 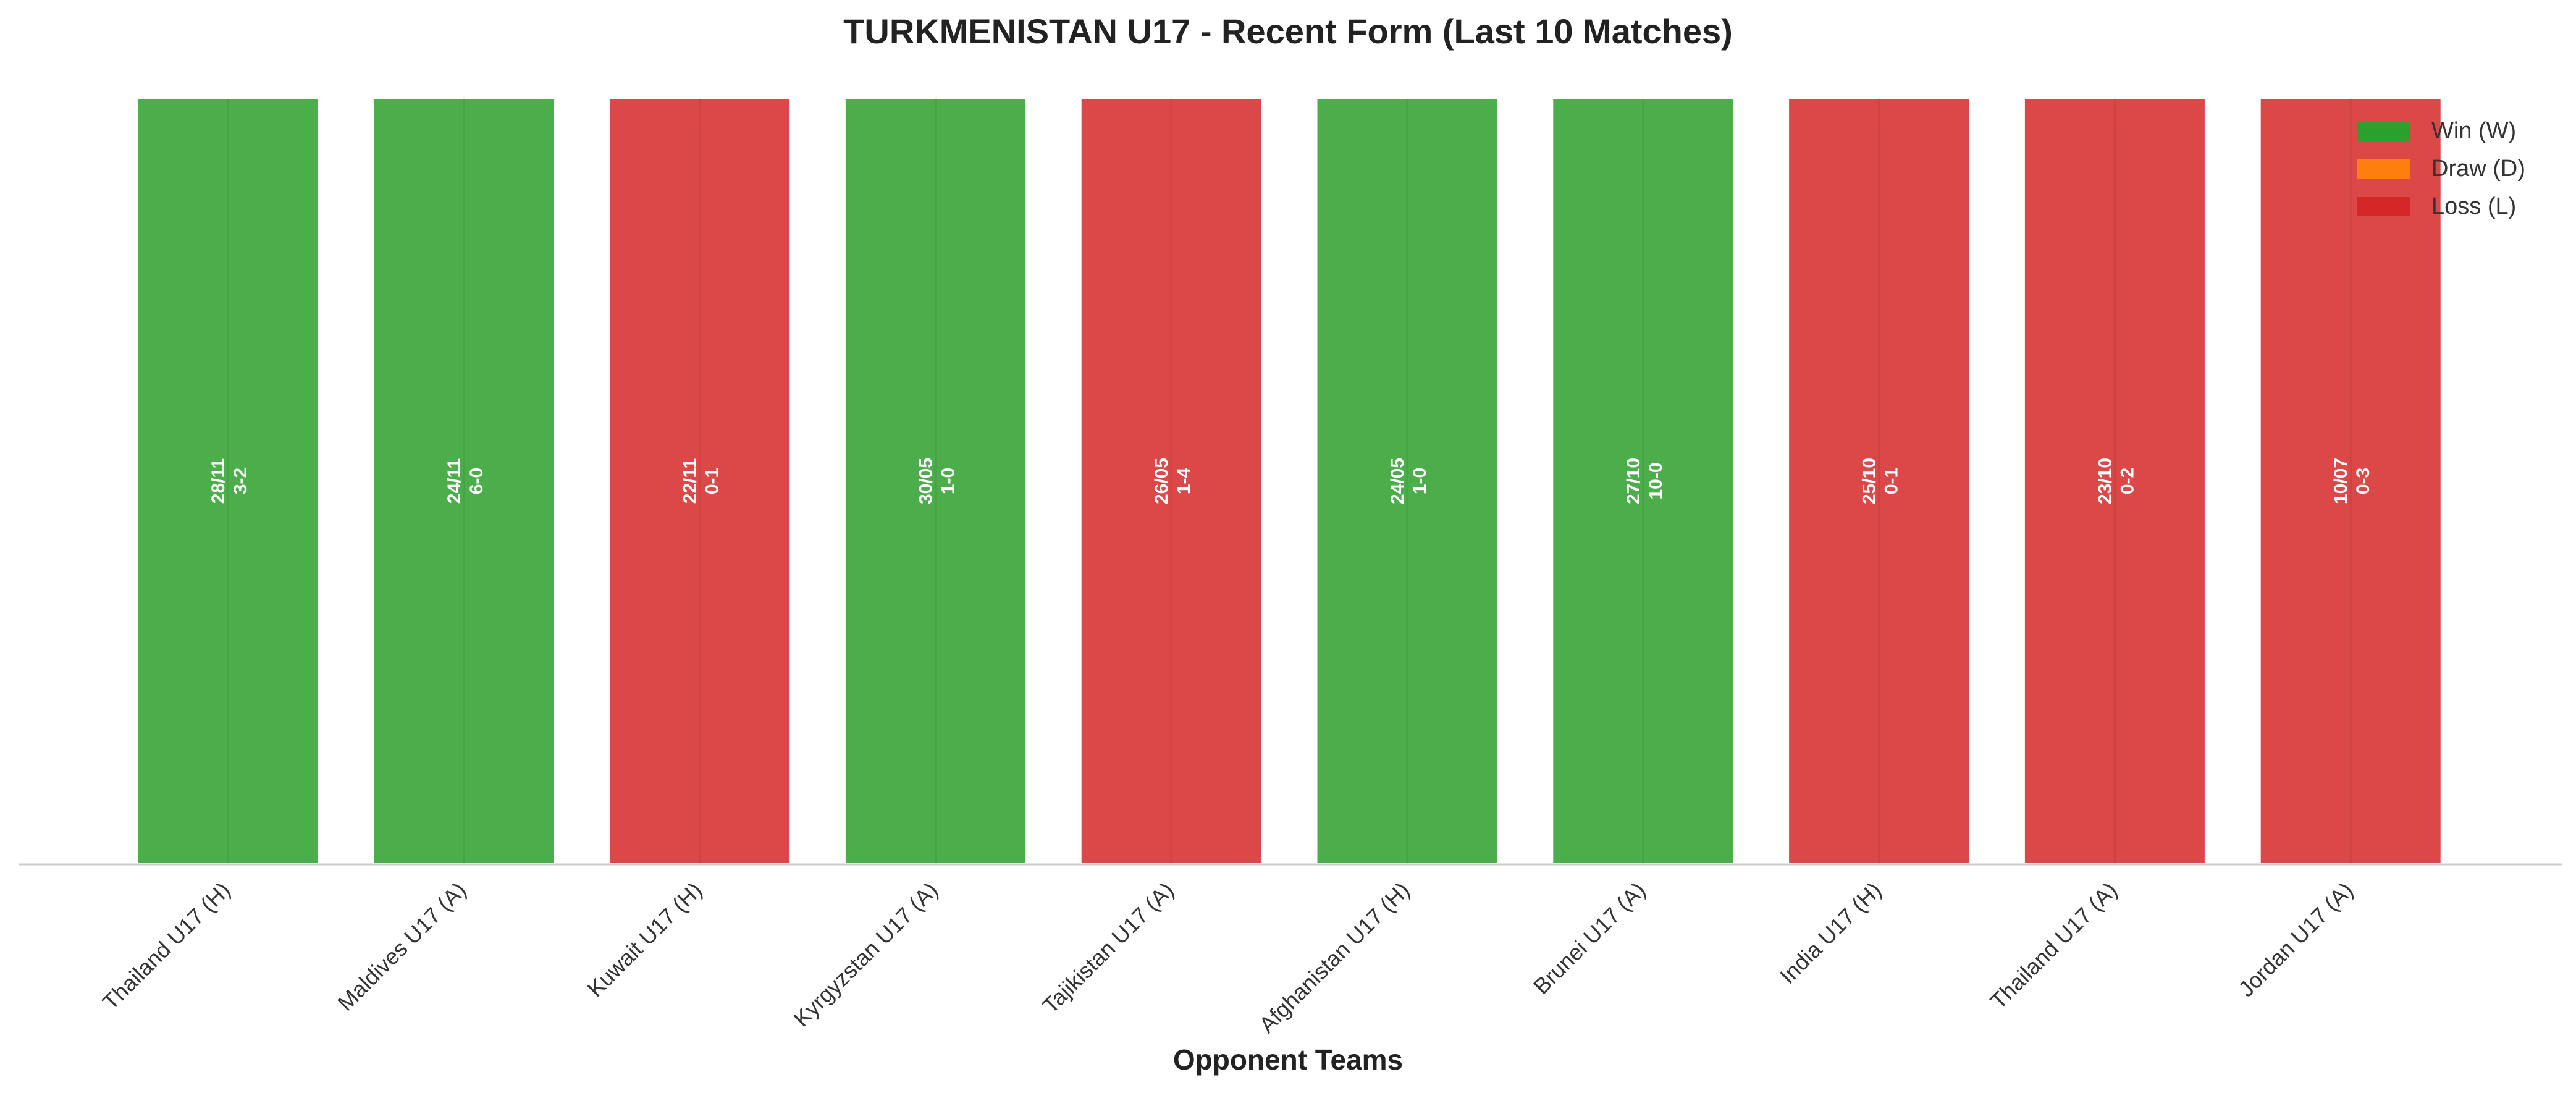 What do you see at coordinates (2474, 206) in the screenshot?
I see `legend-label-loss: Loss (L)` at bounding box center [2474, 206].